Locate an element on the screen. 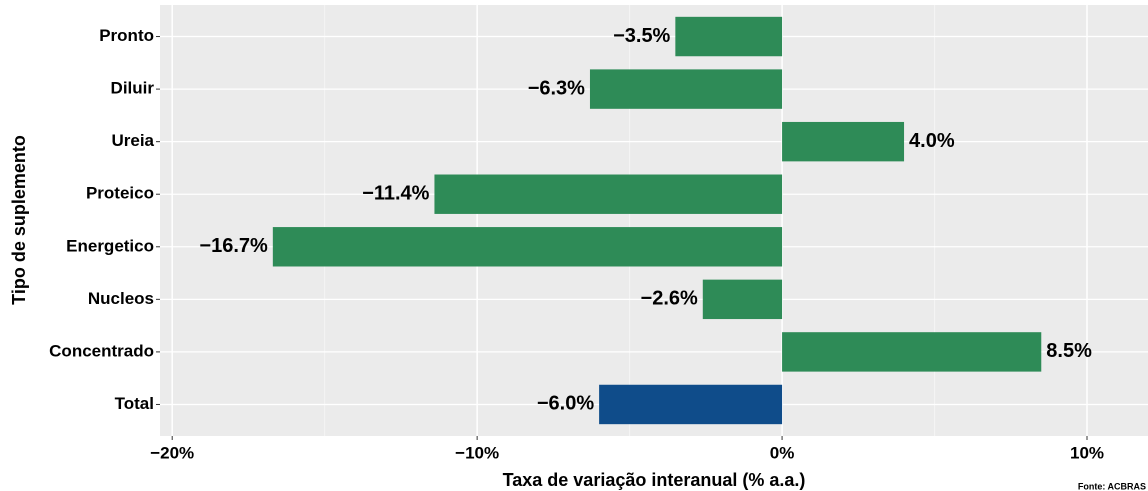 The image size is (1148, 491). y-tick-label: Energetico is located at coordinates (110, 245).